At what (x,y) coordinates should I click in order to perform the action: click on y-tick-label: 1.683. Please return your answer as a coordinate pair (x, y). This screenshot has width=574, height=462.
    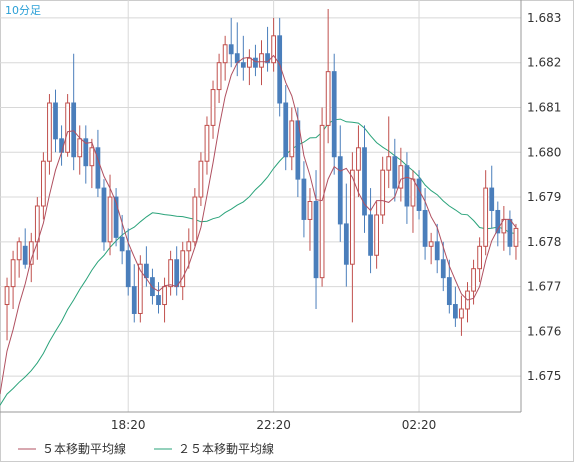
    Looking at the image, I should click on (544, 18).